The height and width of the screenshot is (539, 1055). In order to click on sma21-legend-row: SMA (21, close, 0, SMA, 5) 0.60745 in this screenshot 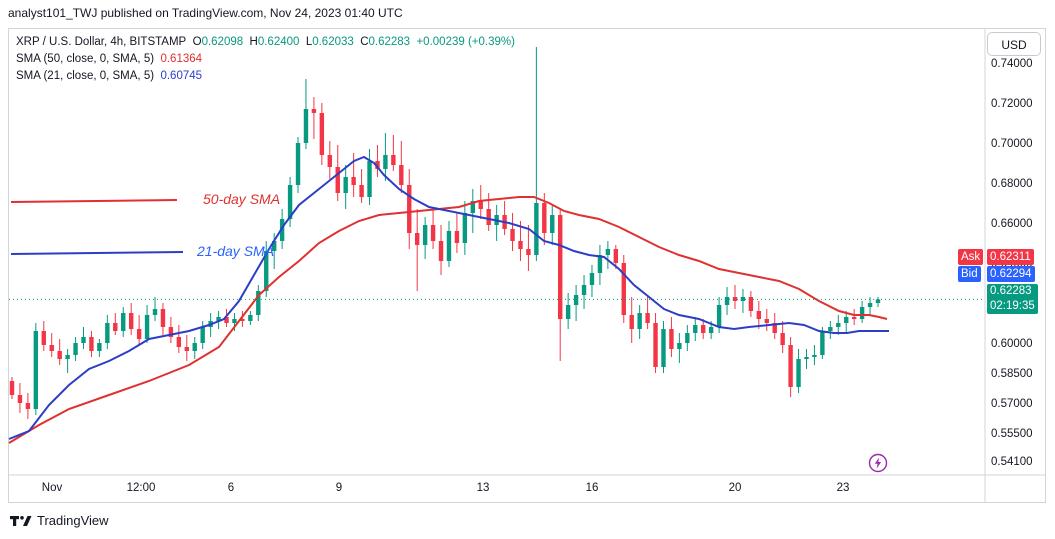, I will do `click(265, 76)`.